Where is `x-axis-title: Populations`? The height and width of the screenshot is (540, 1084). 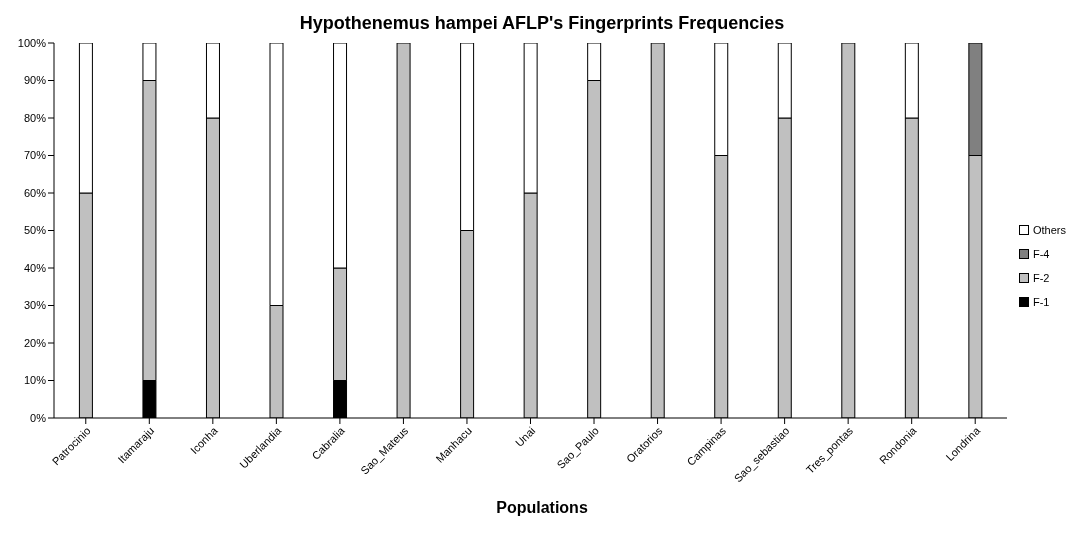 x-axis-title: Populations is located at coordinates (542, 508).